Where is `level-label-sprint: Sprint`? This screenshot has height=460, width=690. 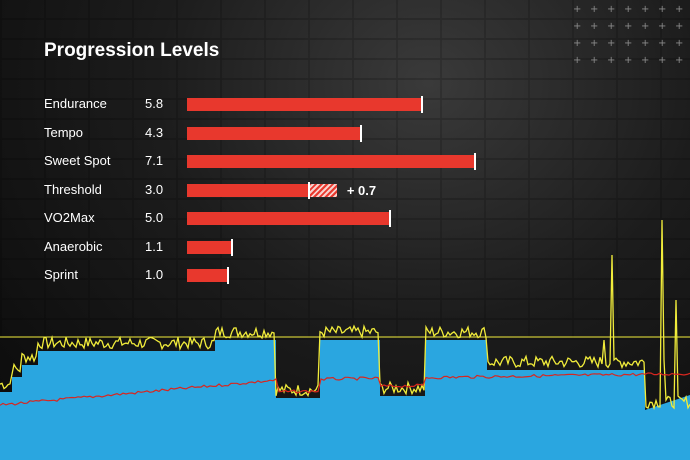
level-label-sprint: Sprint is located at coordinates (61, 274).